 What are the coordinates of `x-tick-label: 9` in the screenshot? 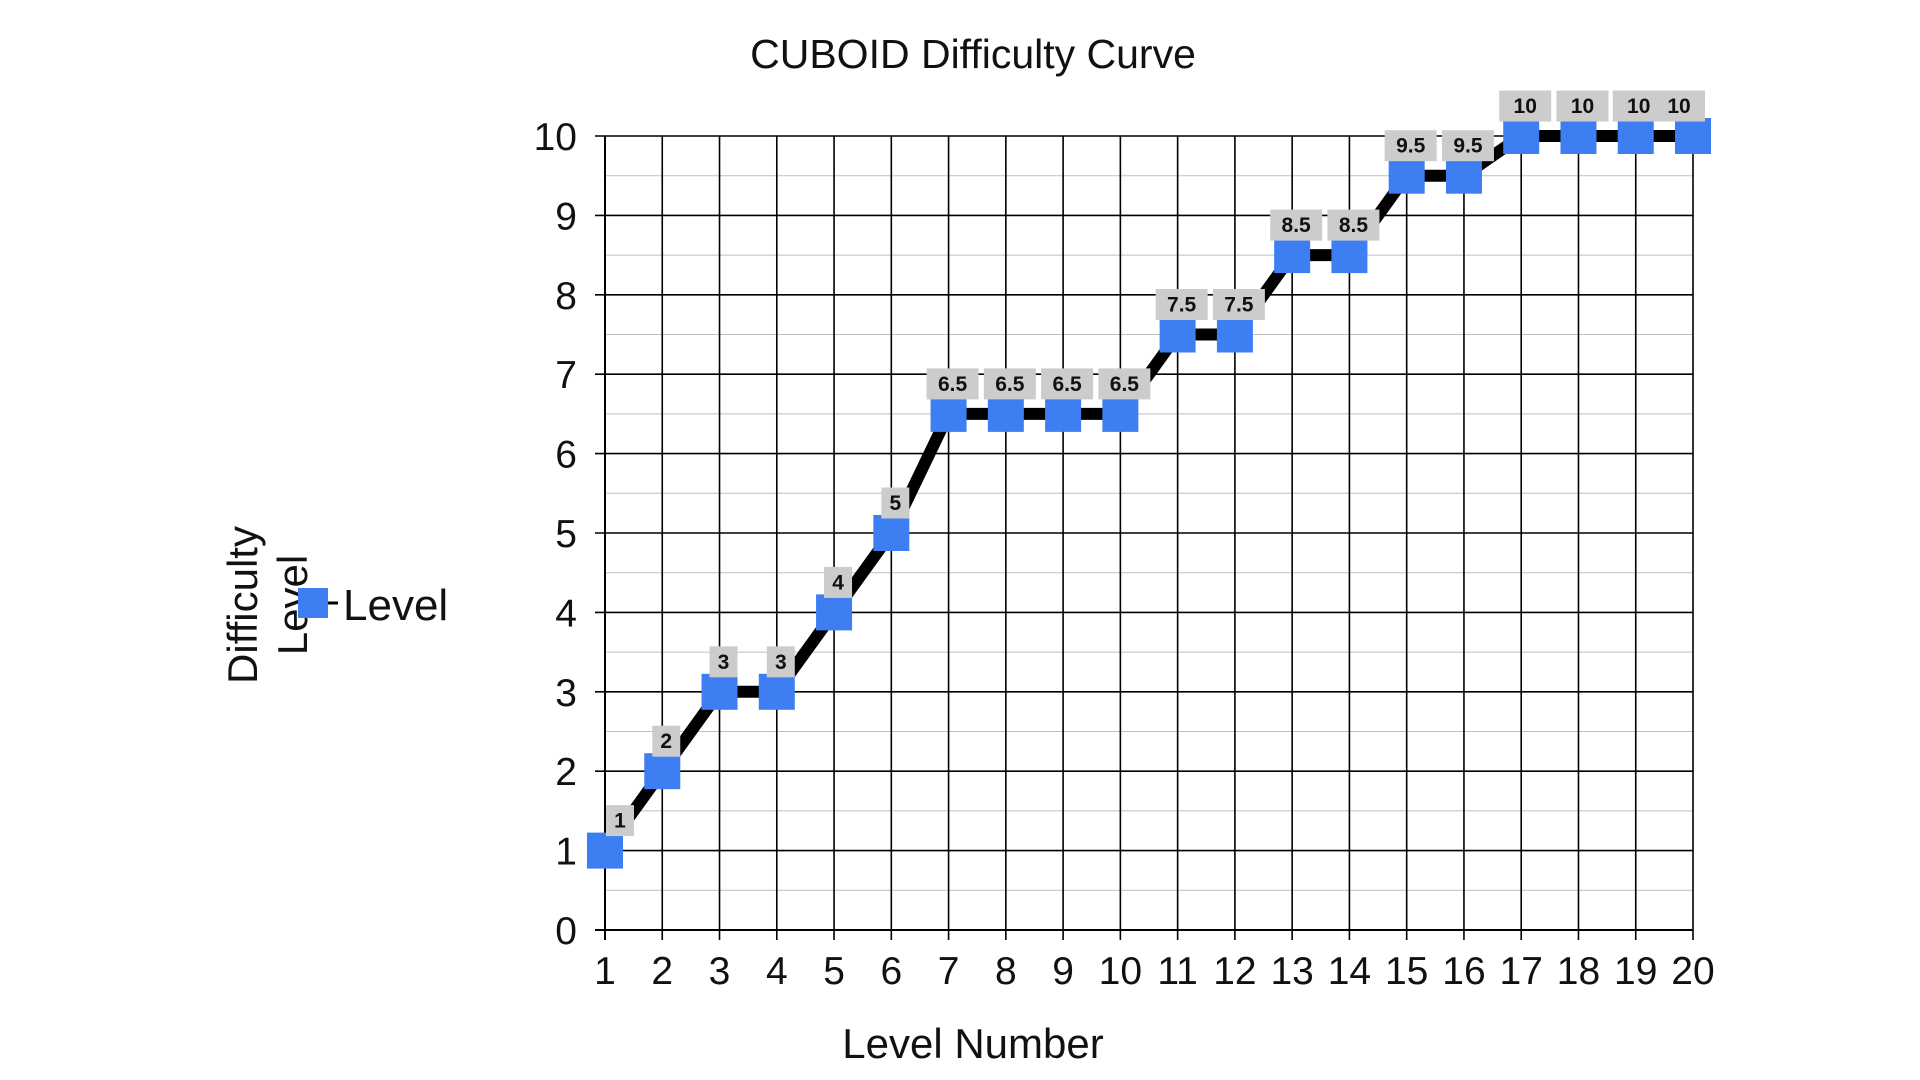 It's located at (1063, 971).